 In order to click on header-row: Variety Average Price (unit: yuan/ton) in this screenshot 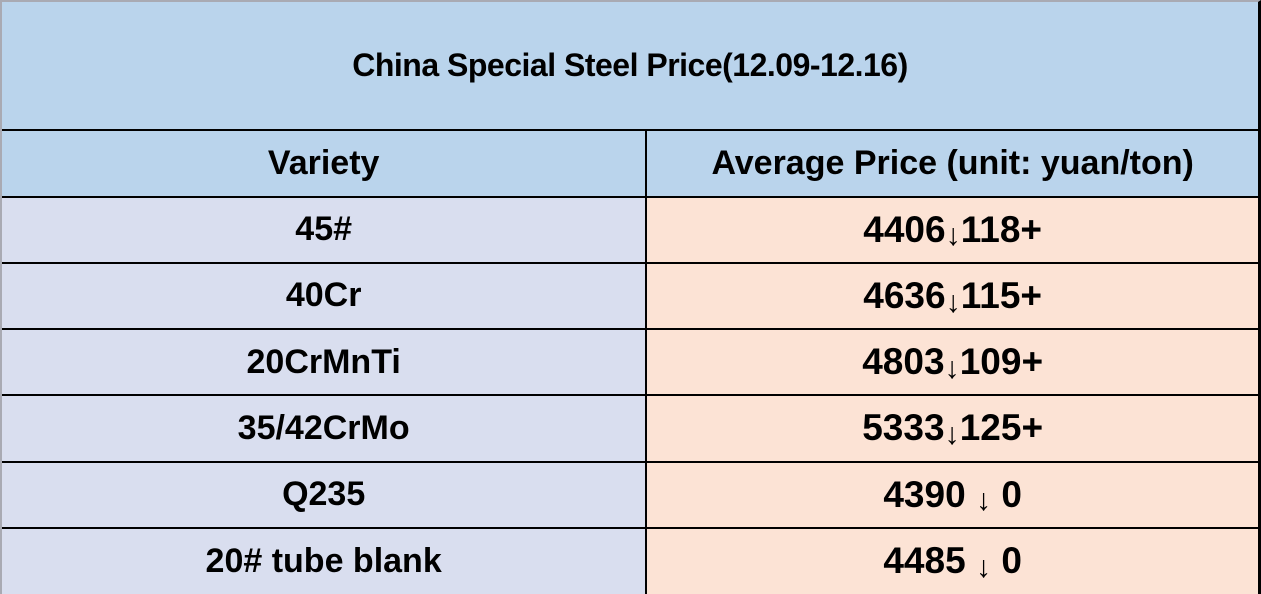, I will do `click(630, 163)`.